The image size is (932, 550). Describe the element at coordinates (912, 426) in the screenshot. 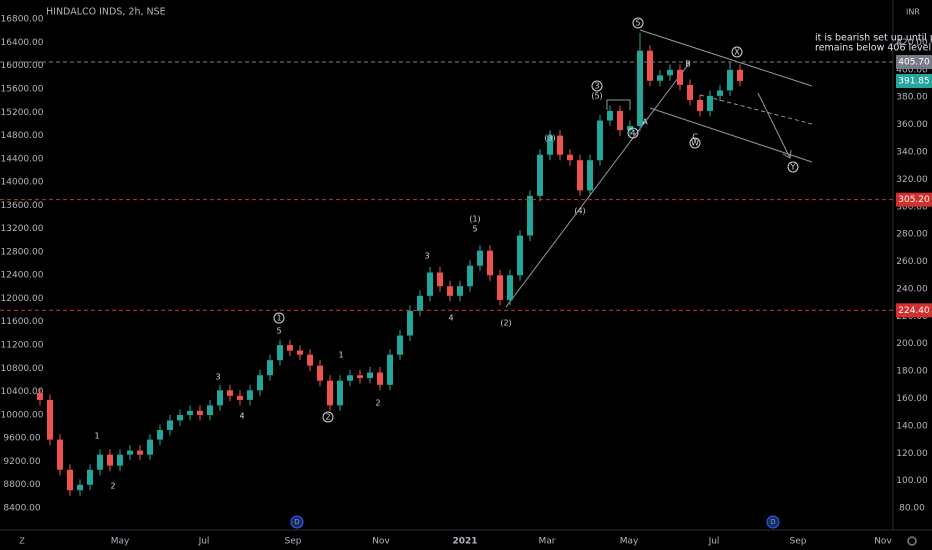

I see `y-tick-label: 140.00` at that location.